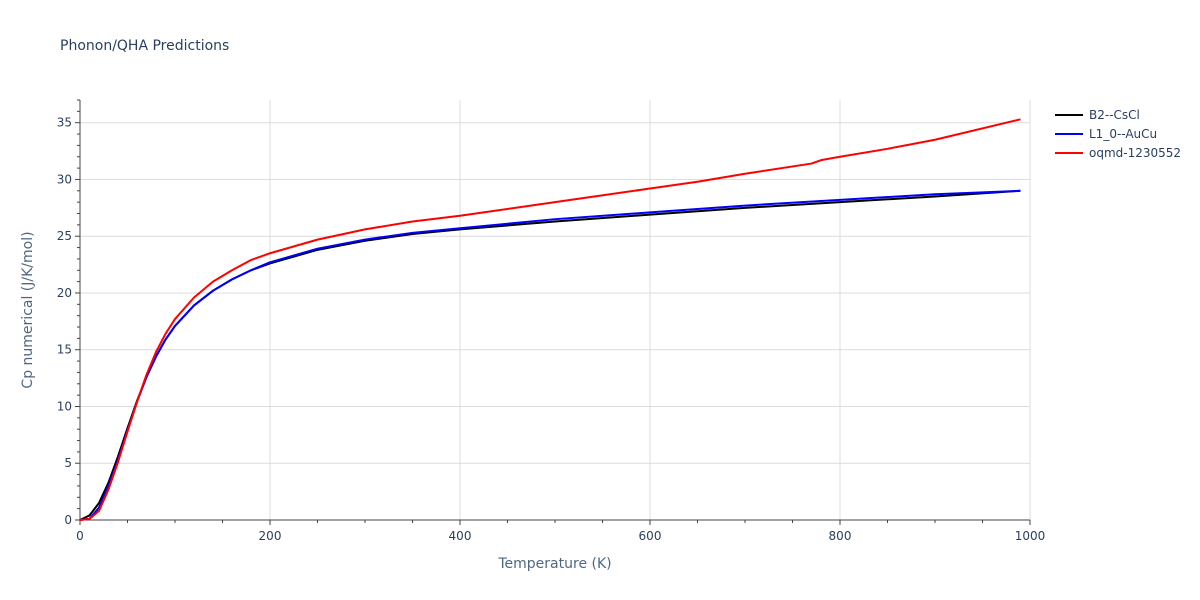 Image resolution: width=1200 pixels, height=600 pixels. I want to click on y-tick-label: 10, so click(64, 406).